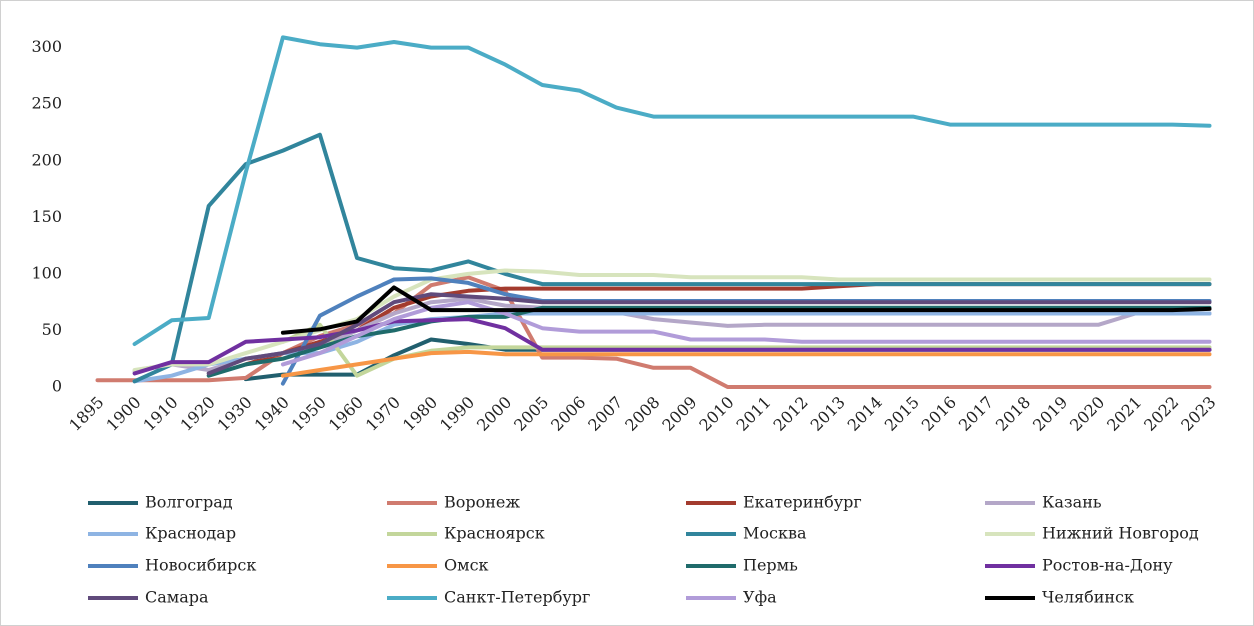 This screenshot has height=626, width=1254. What do you see at coordinates (57, 386) in the screenshot?
I see `y-tick-label: 0` at bounding box center [57, 386].